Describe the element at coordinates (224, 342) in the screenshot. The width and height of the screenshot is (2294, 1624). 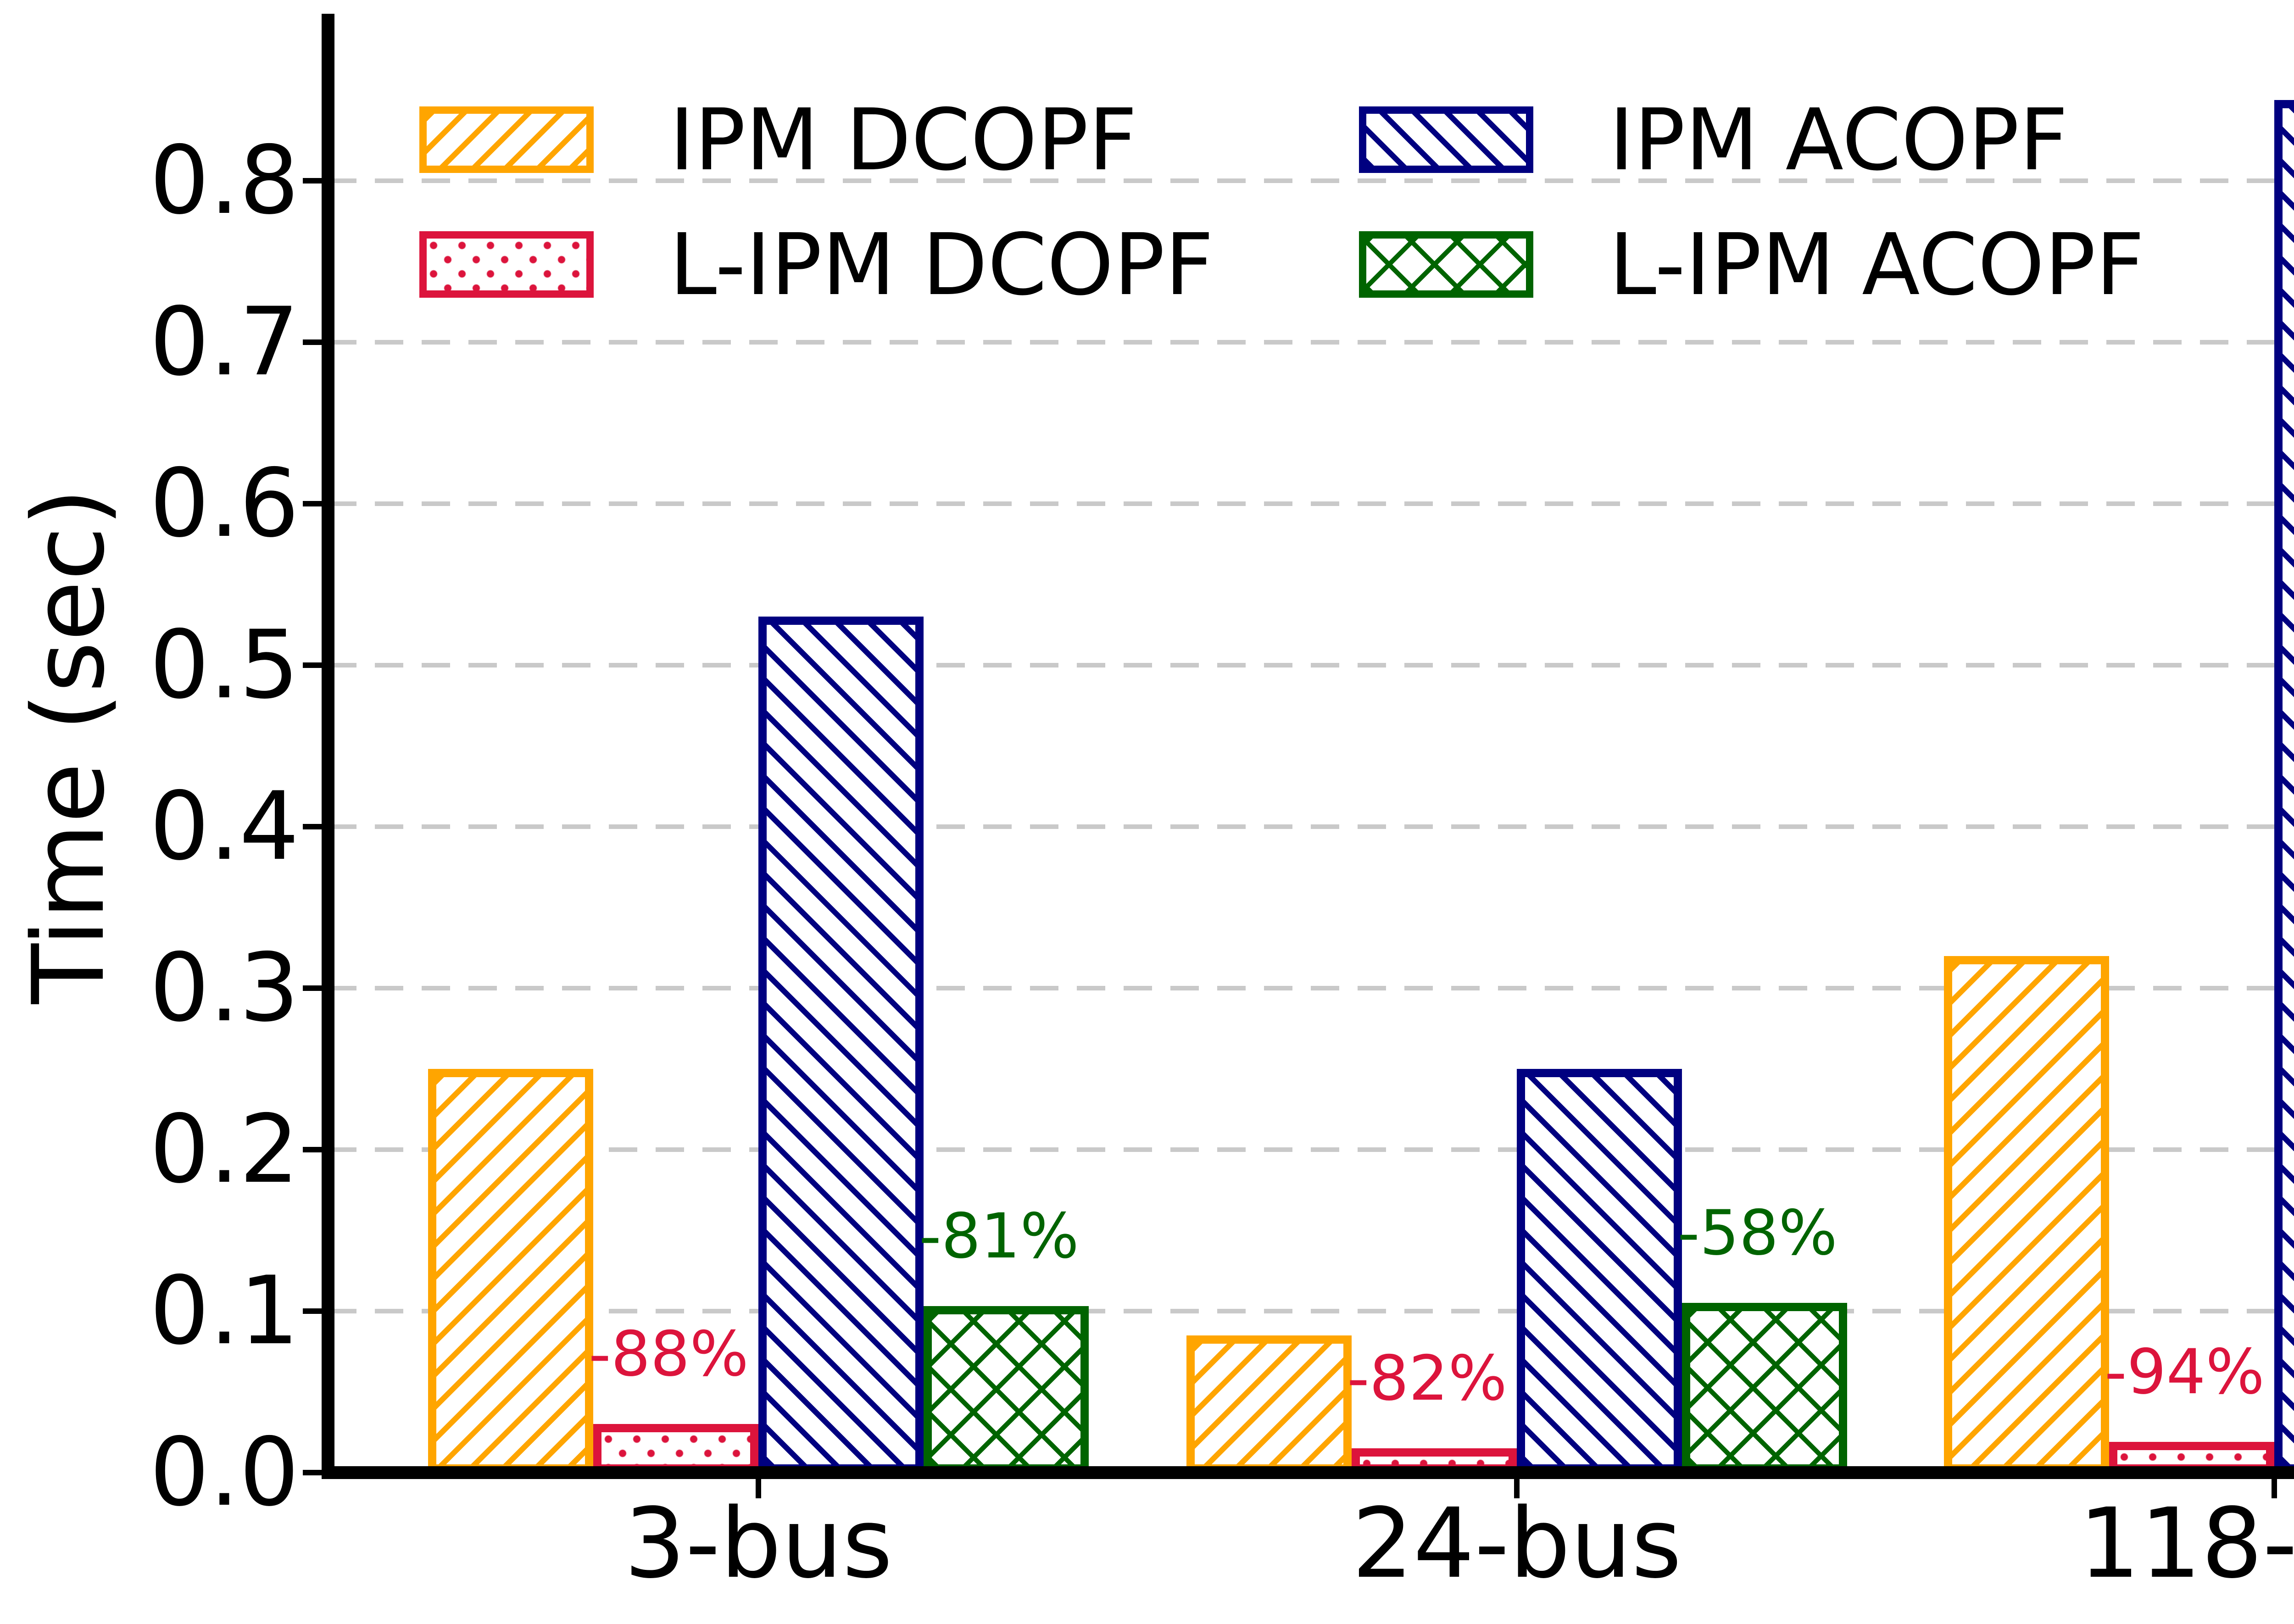
I see `y-tick-label: 0.7` at that location.